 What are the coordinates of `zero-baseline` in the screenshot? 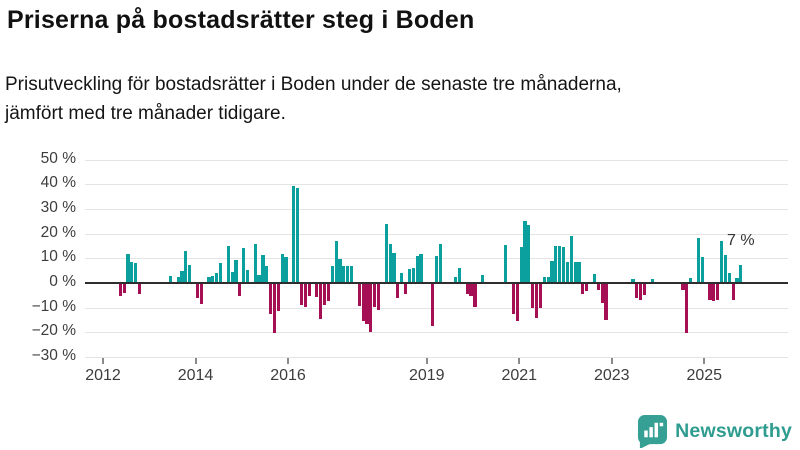 It's located at (436, 283).